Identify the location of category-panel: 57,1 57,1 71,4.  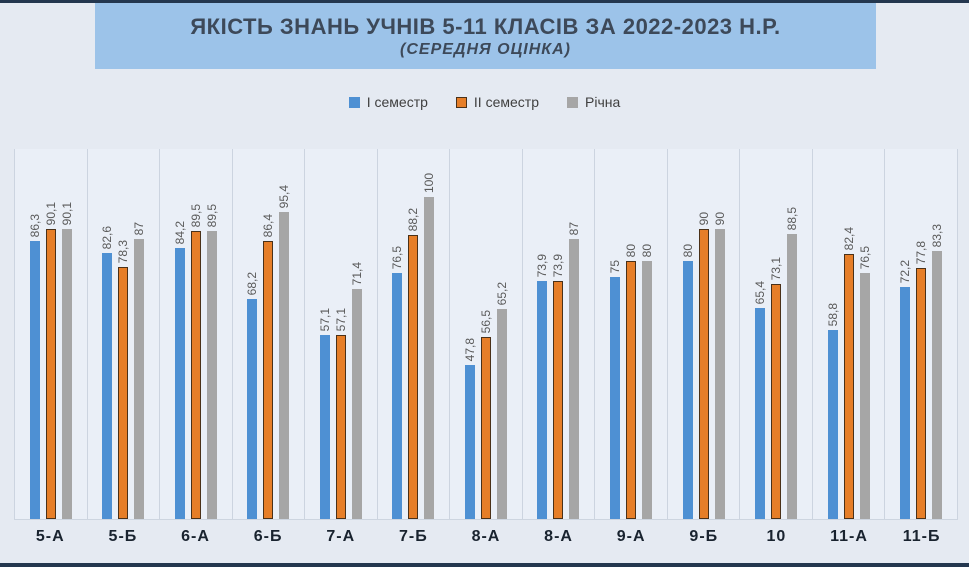
(340, 334).